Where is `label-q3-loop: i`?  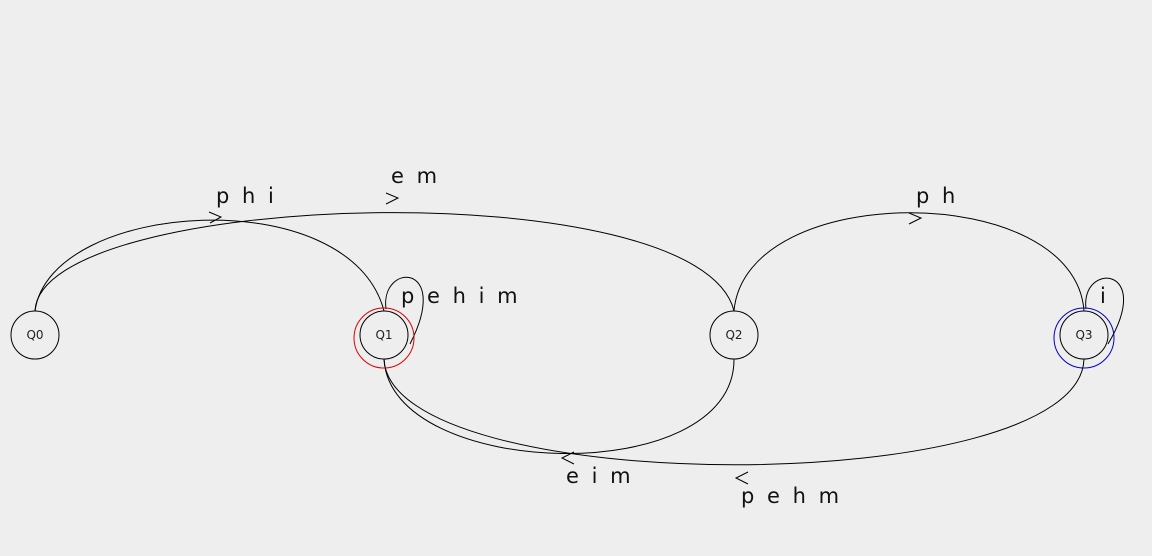 label-q3-loop: i is located at coordinates (1104, 296).